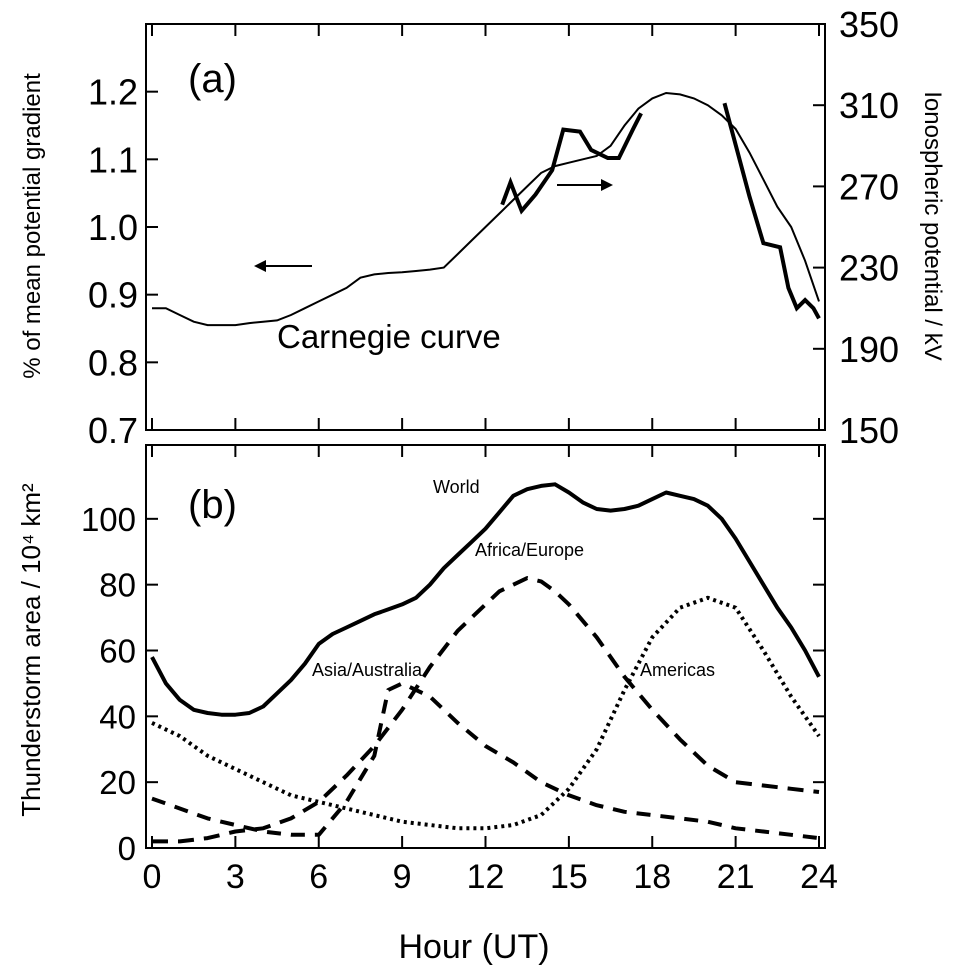  Describe the element at coordinates (113, 295) in the screenshot. I see `panel-a-left-tick-label: 0.9` at that location.